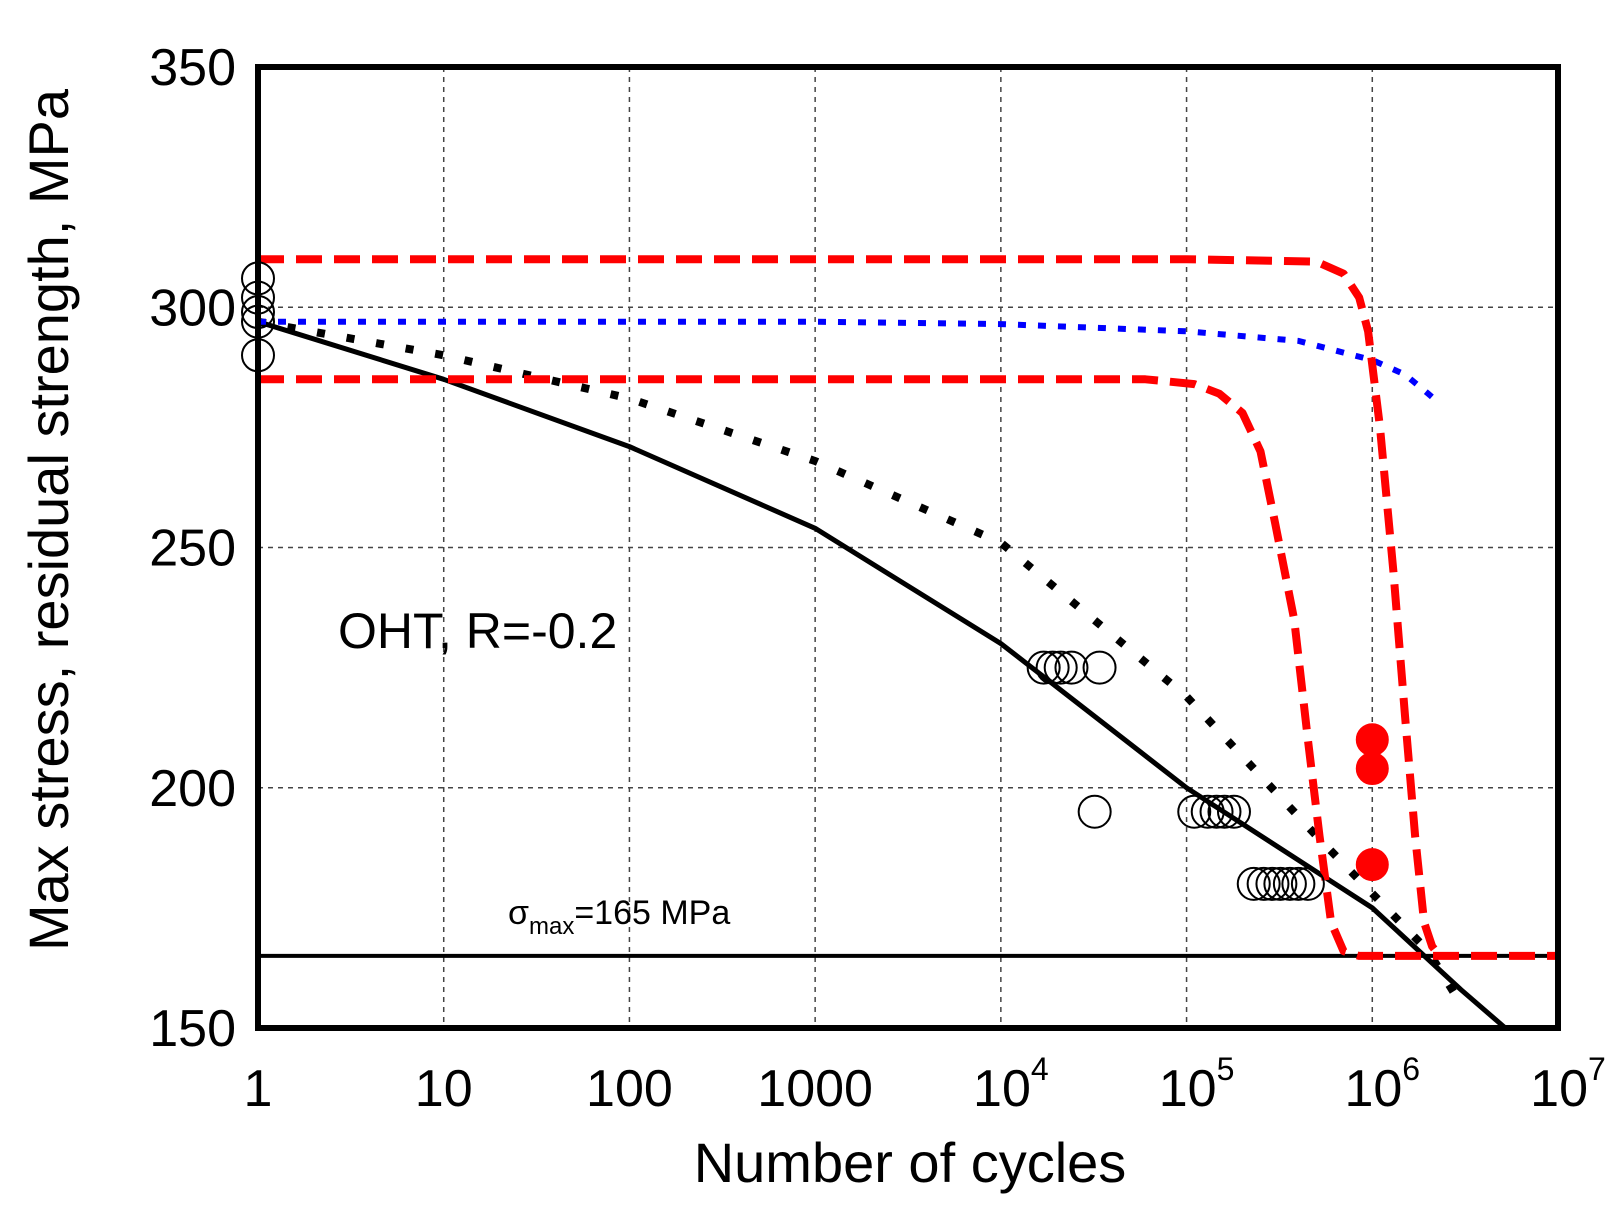 The image size is (1617, 1219). I want to click on x-tick-label: 10, so click(444, 1089).